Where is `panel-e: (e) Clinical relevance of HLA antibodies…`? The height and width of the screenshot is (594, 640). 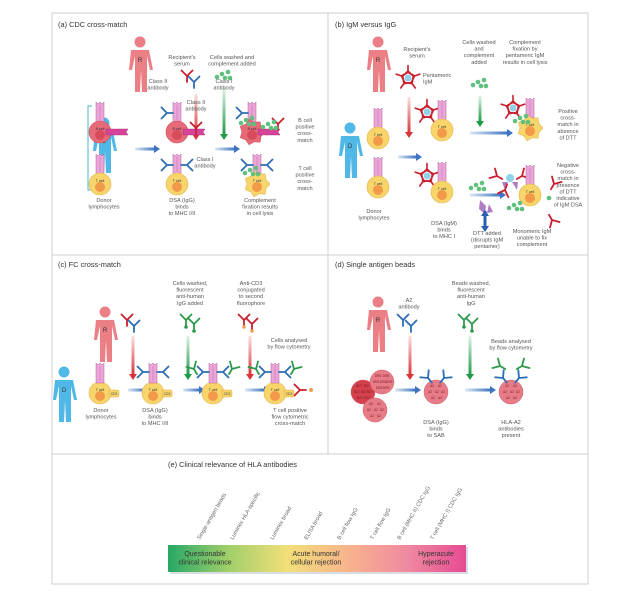 panel-e: (e) Clinical relevance of HLA antibodies… is located at coordinates (318, 517).